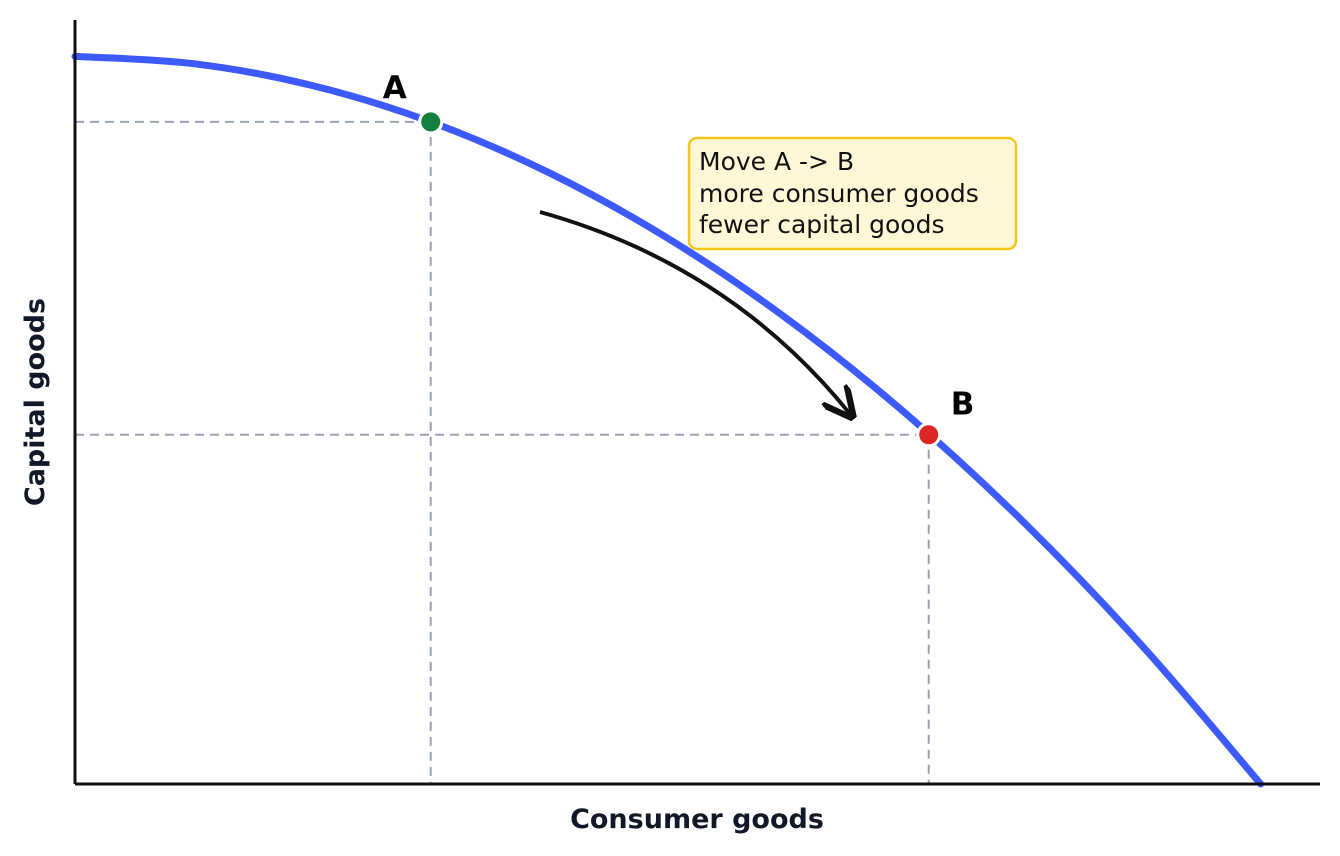 The image size is (1340, 856). Describe the element at coordinates (395, 88) in the screenshot. I see `point-label-a: A` at that location.